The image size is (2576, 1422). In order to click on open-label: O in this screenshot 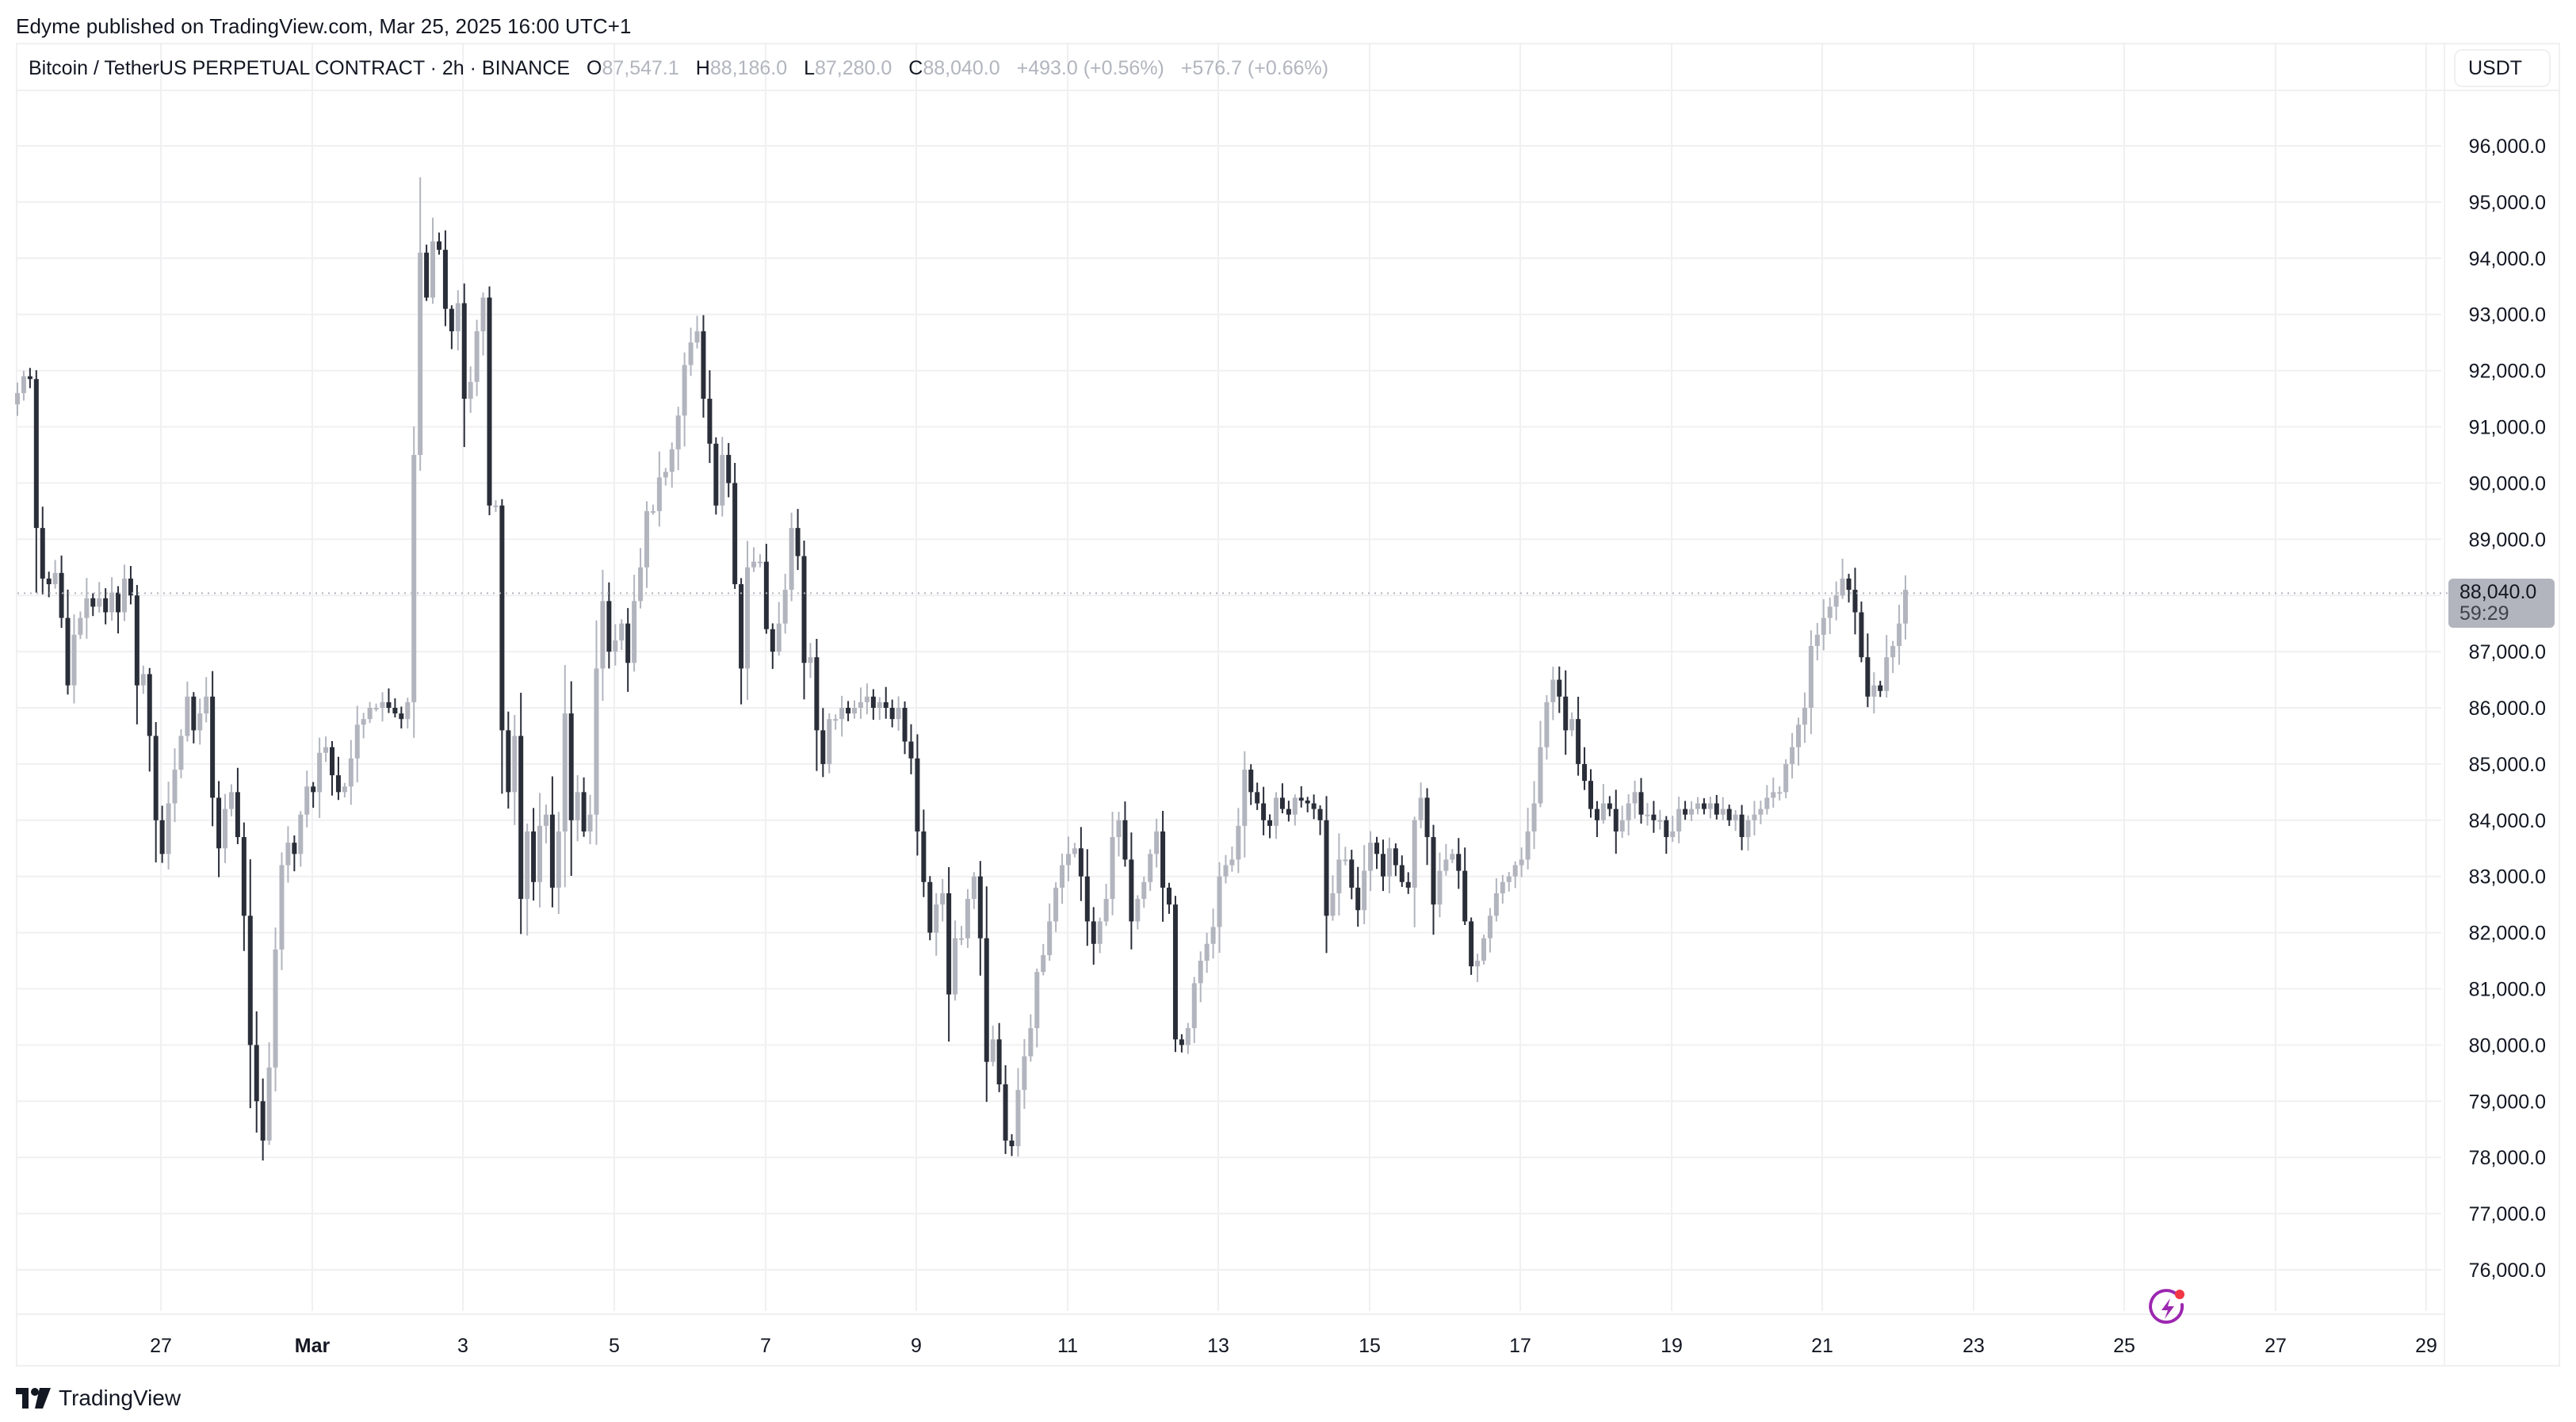, I will do `click(594, 68)`.